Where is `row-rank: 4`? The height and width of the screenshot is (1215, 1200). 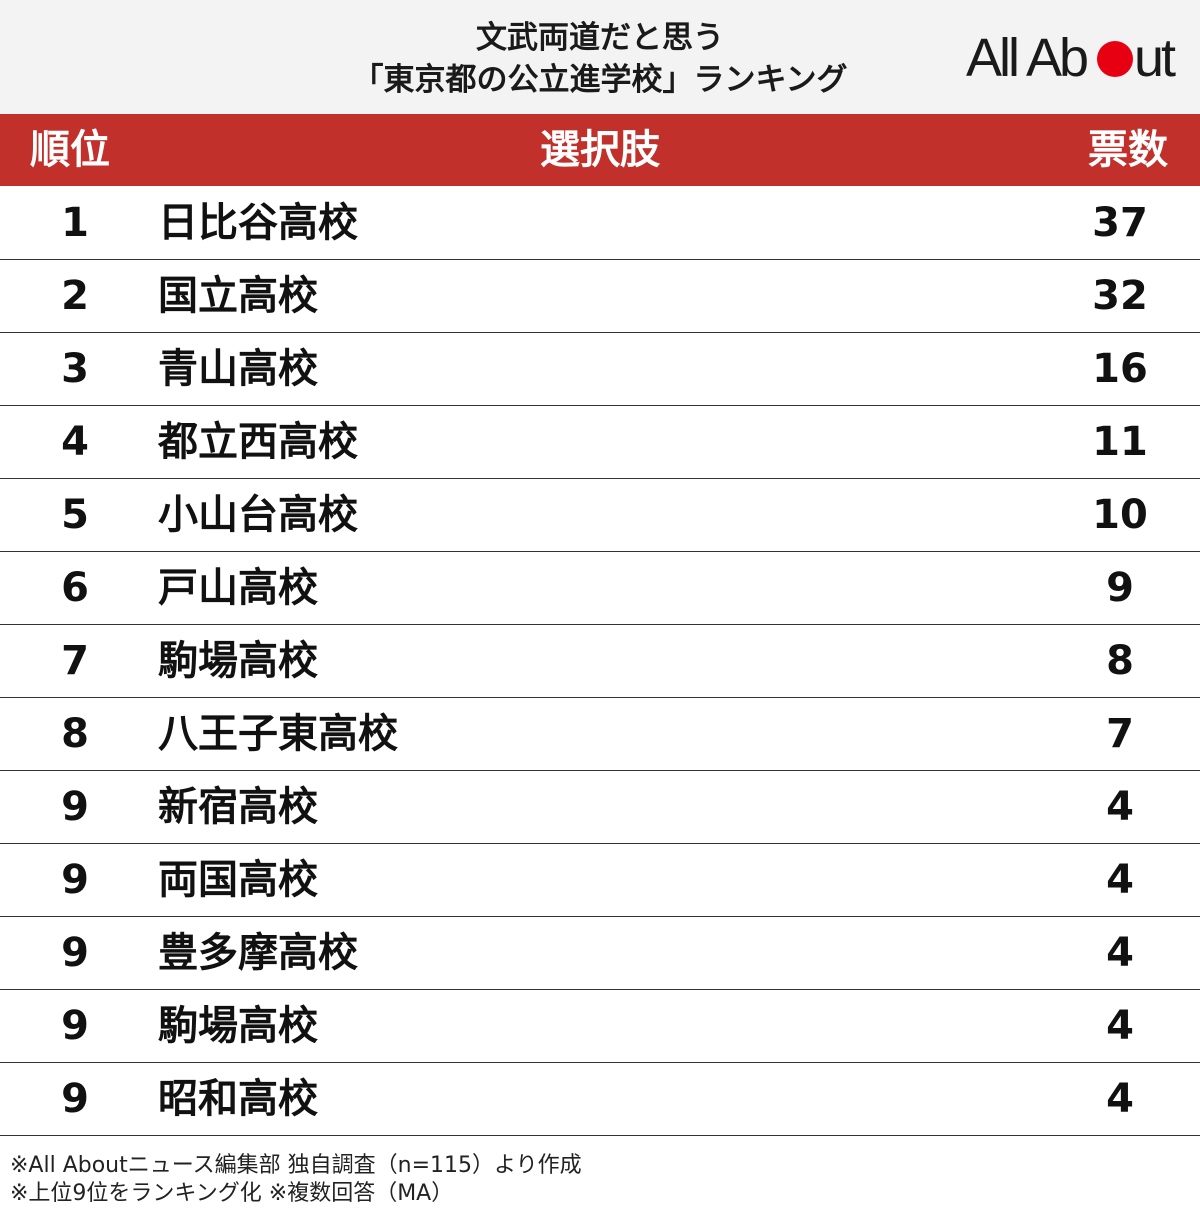 row-rank: 4 is located at coordinates (75, 442).